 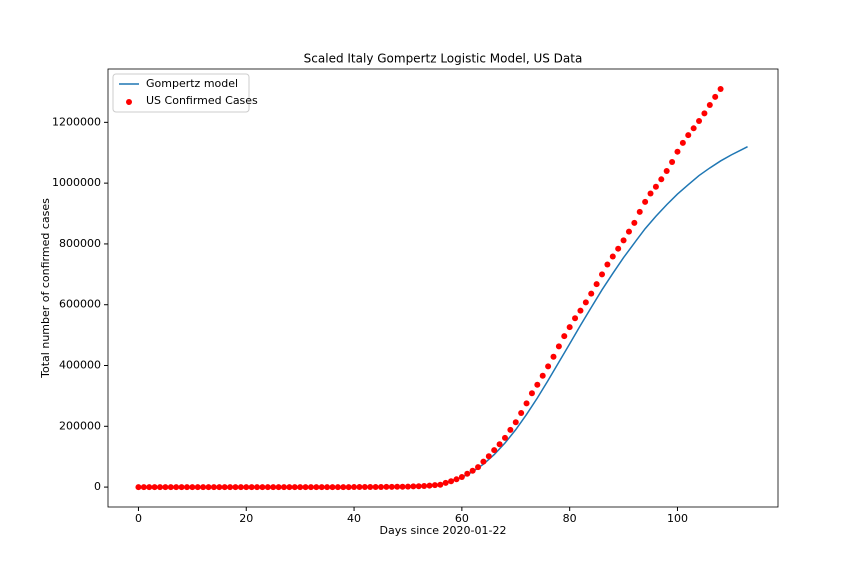 What do you see at coordinates (181, 93) in the screenshot?
I see `legend-box` at bounding box center [181, 93].